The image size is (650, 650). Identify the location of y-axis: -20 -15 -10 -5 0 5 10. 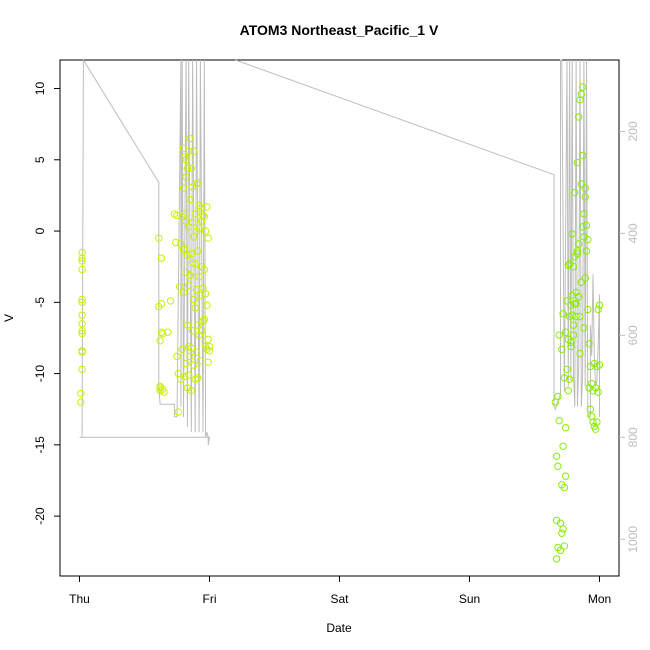
(46, 303).